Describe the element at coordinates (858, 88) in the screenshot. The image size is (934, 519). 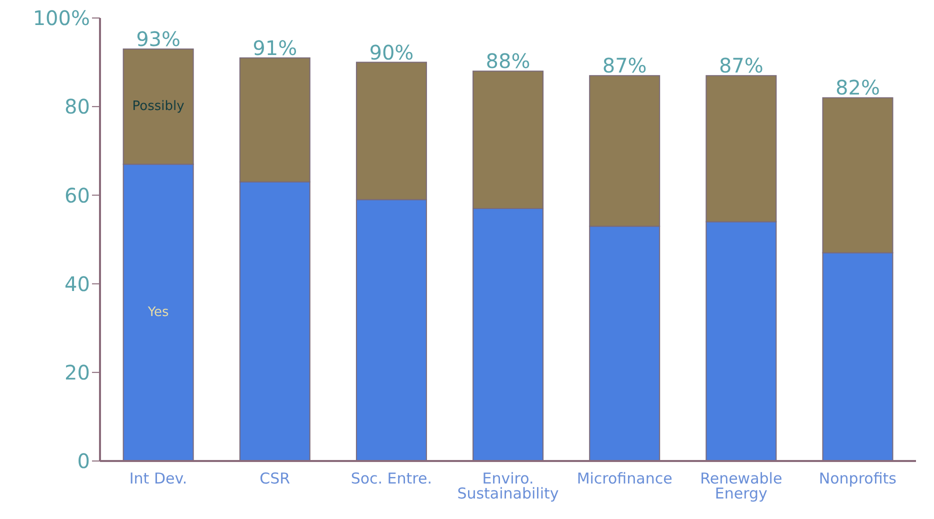
I see `total-label: 82%` at that location.